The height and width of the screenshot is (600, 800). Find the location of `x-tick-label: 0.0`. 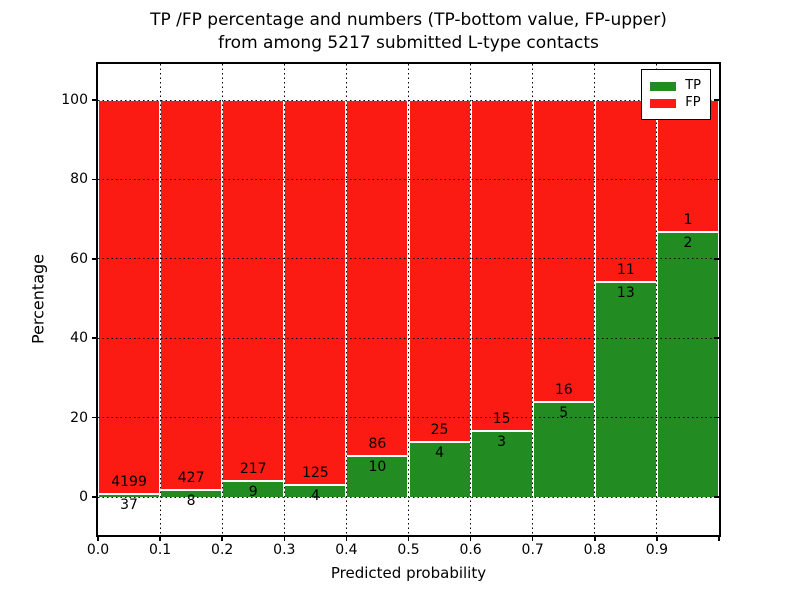

x-tick-label: 0.0 is located at coordinates (98, 550).